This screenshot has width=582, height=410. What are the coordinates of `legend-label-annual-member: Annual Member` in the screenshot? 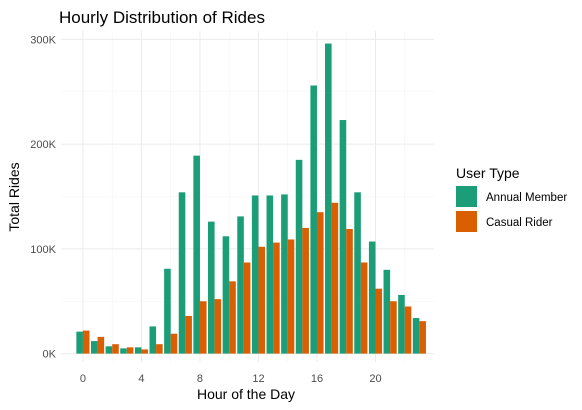 It's located at (526, 198).